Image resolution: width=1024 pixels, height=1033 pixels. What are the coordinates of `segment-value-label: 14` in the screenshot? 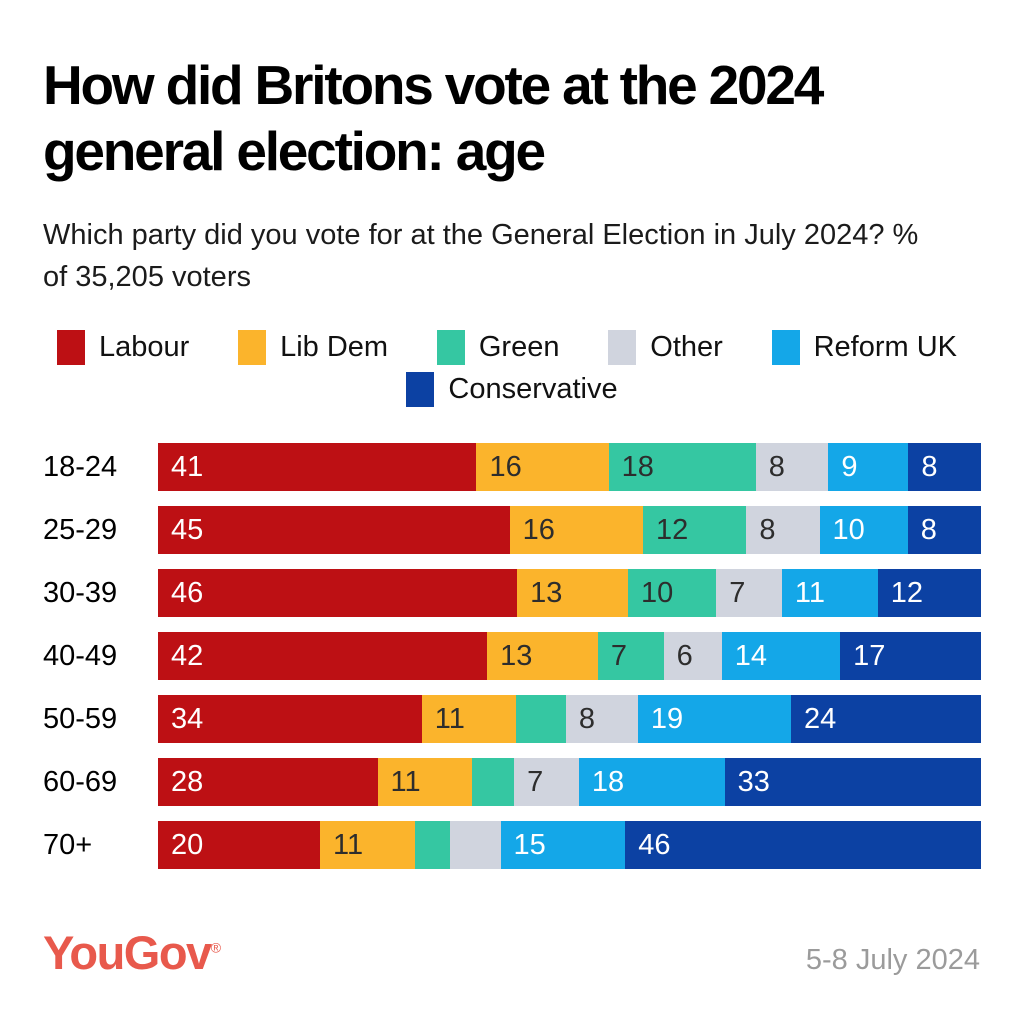 It's located at (750, 655).